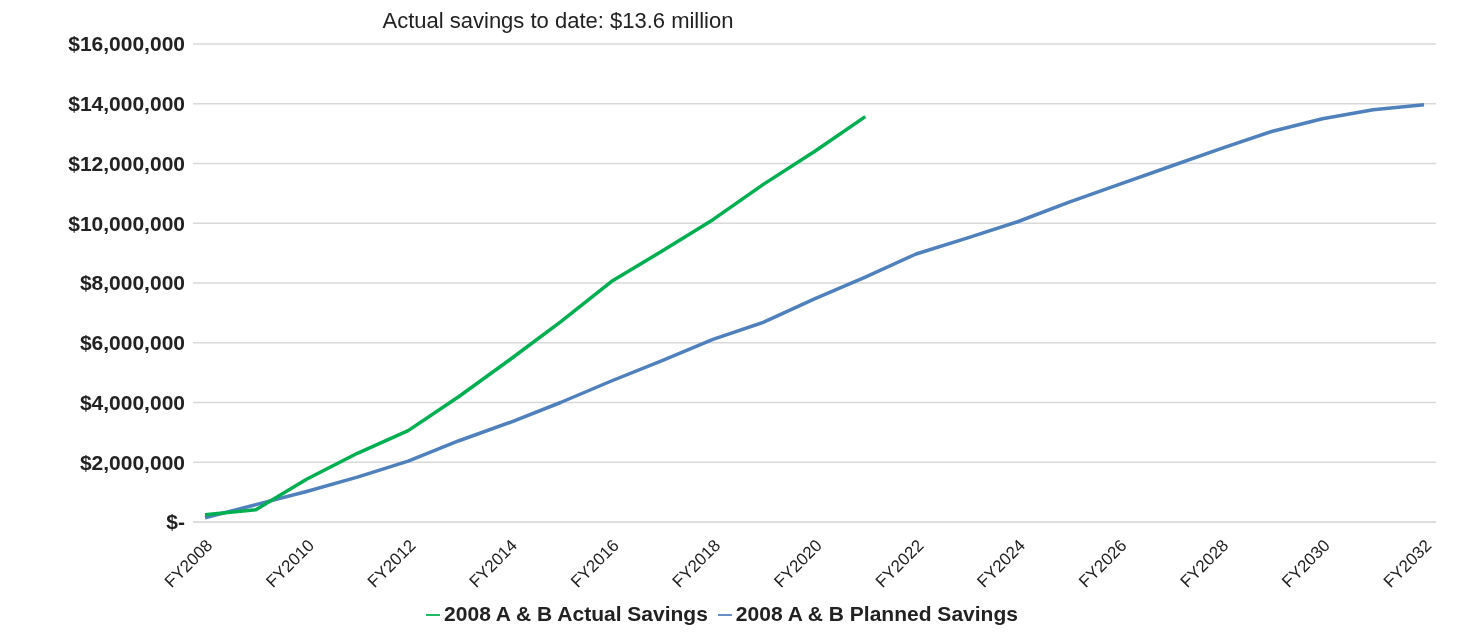  What do you see at coordinates (126, 104) in the screenshot?
I see `y-tick-label: $14,000,000` at bounding box center [126, 104].